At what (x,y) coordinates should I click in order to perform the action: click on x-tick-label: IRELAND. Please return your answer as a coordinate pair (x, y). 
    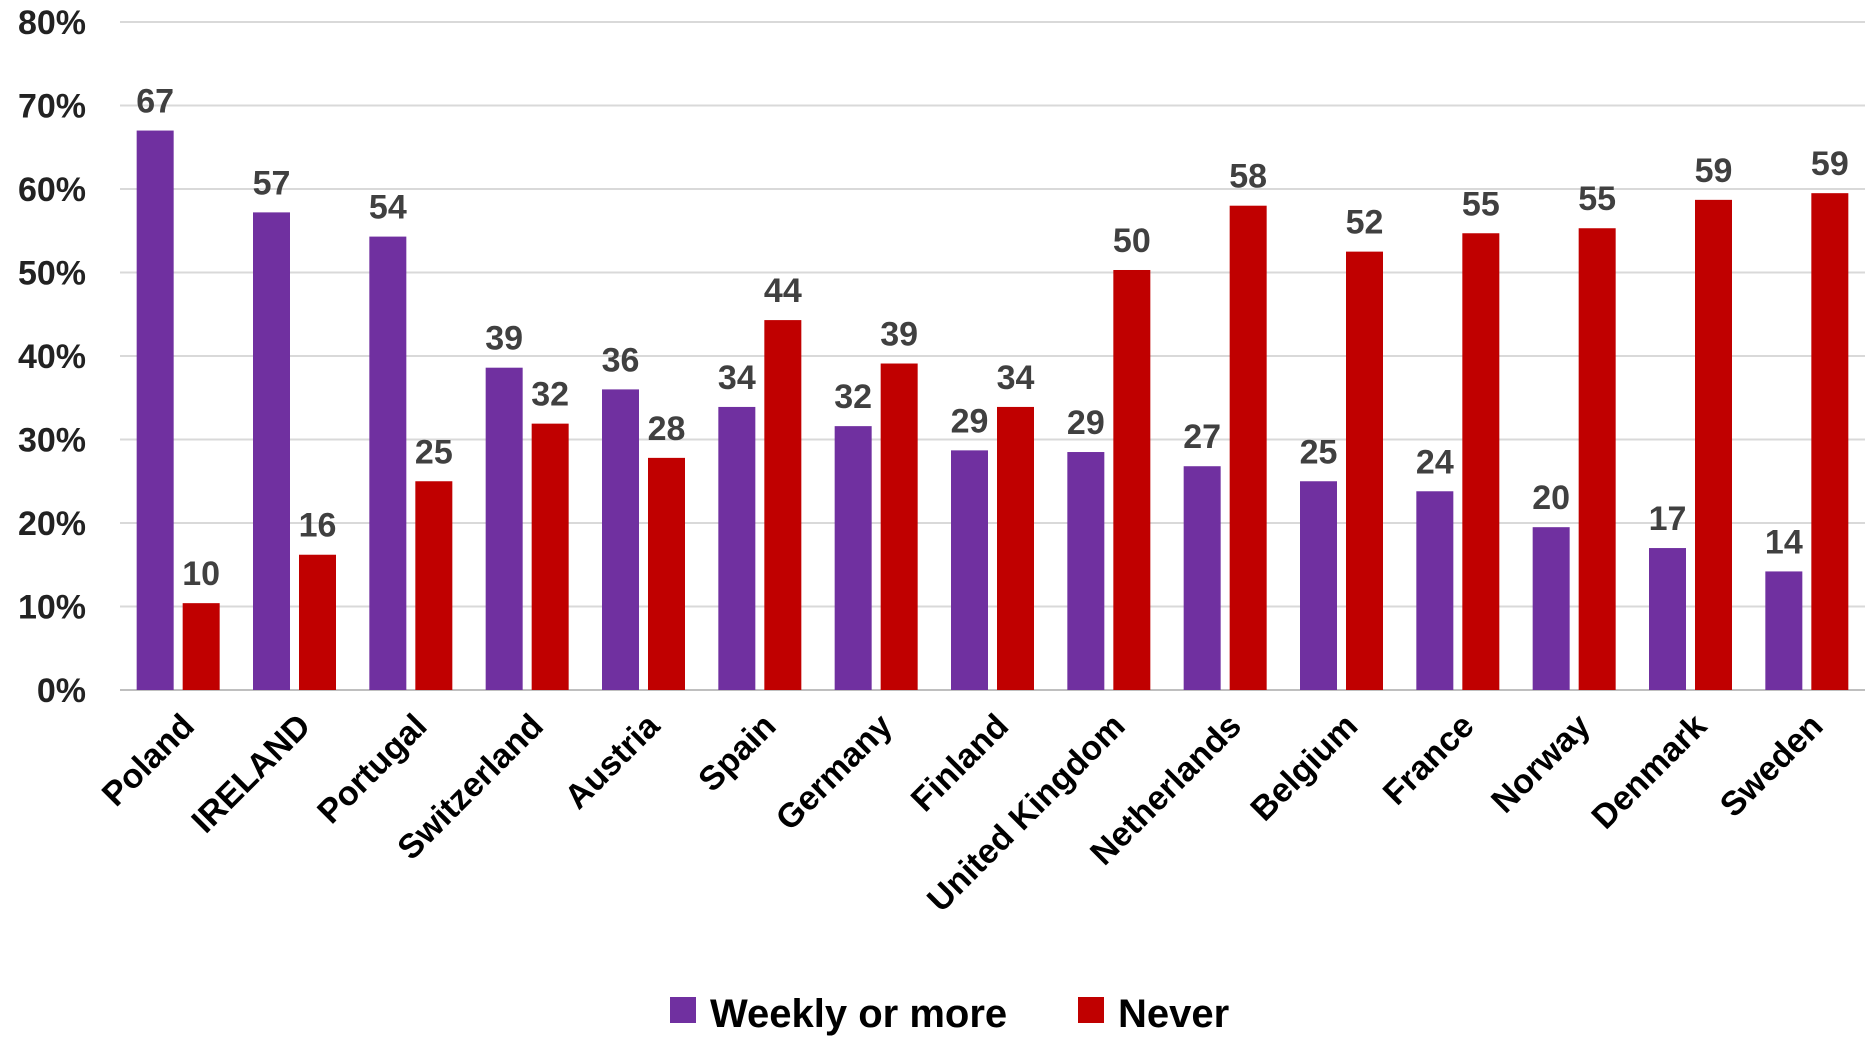
    Looking at the image, I should click on (251, 774).